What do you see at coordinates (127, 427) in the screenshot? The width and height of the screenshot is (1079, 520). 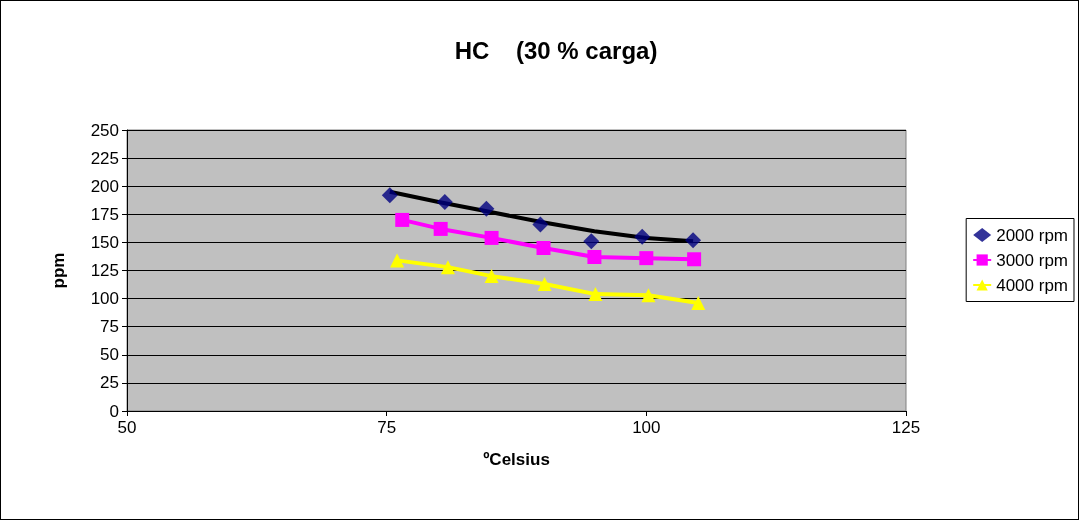 I see `x-tick-label: 50` at bounding box center [127, 427].